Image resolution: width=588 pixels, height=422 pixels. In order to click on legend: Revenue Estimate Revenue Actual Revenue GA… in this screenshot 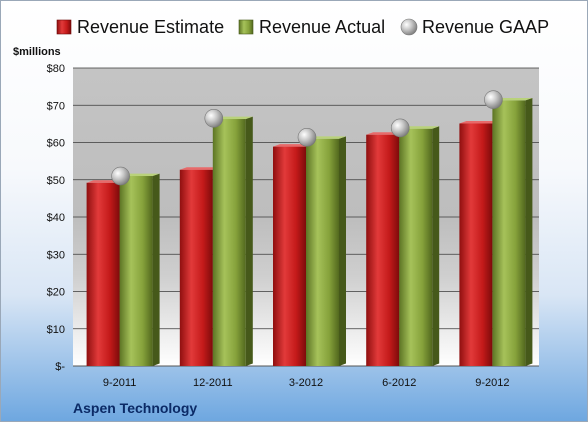, I will do `click(302, 27)`.